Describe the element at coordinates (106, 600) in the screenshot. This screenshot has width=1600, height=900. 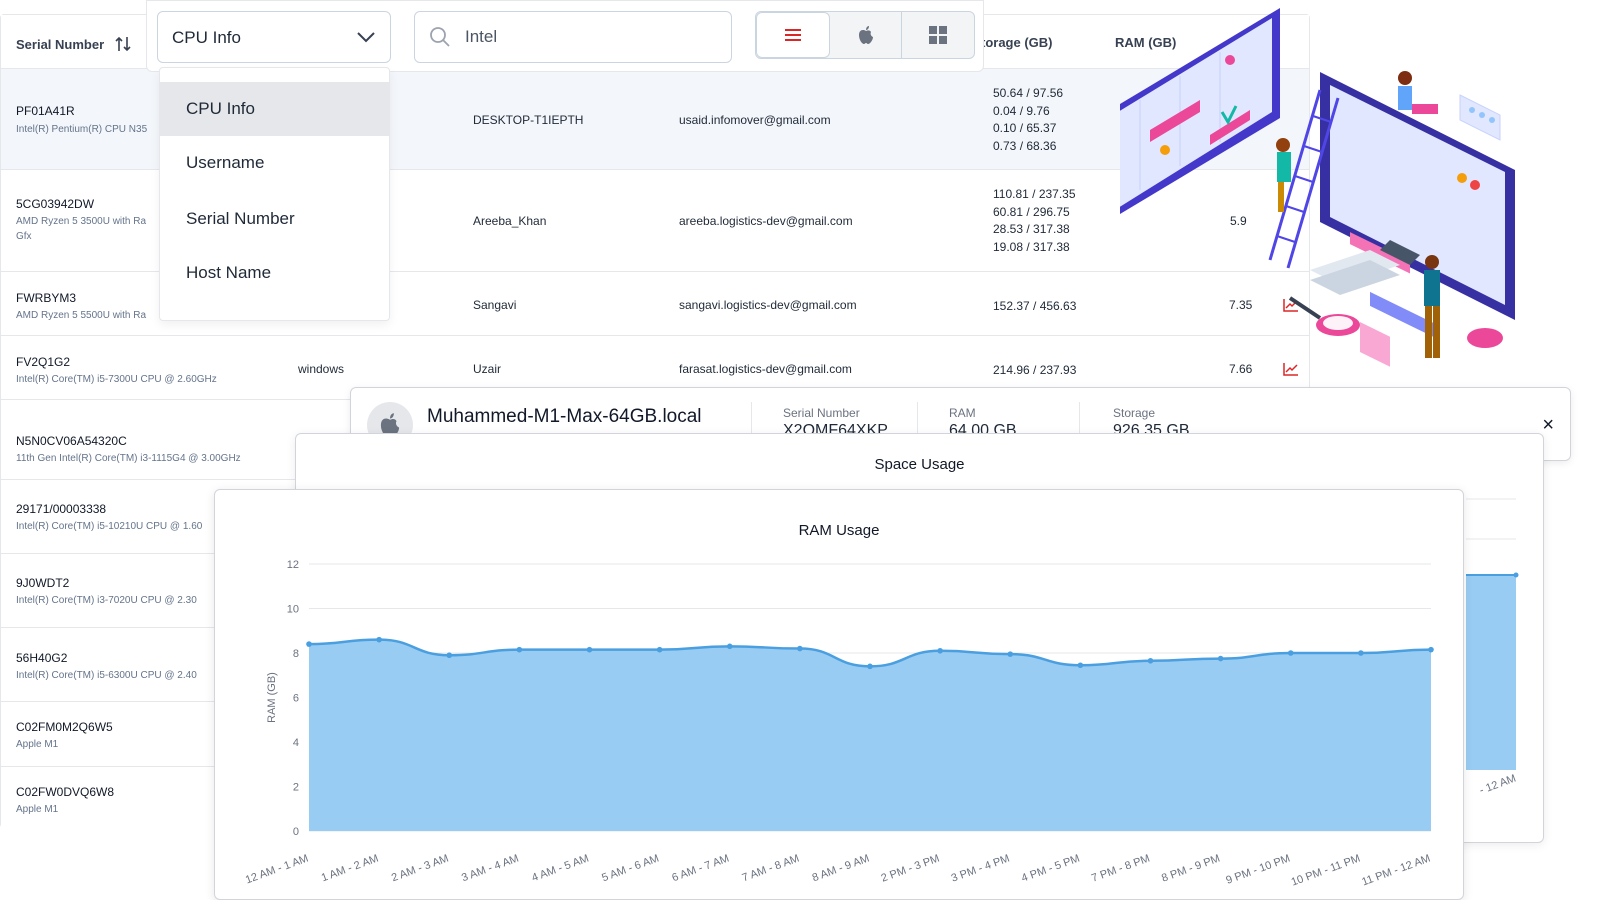
I see `cpu-cell: Intel(R) Core(TM) i3-7020U CPU @ 2.30` at that location.